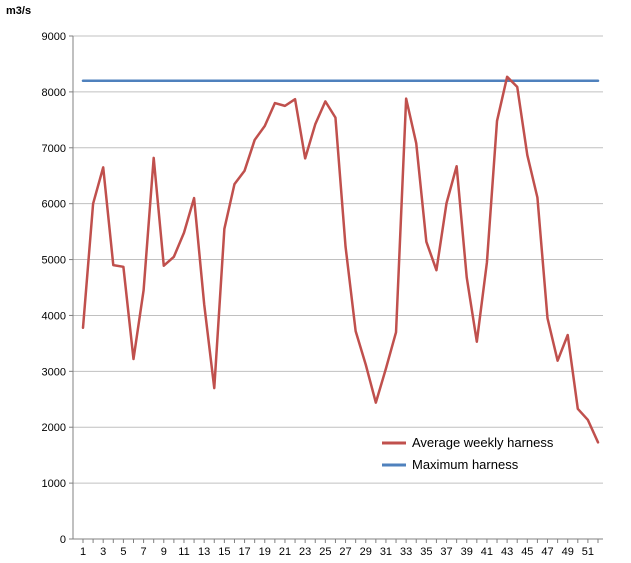 Image resolution: width=631 pixels, height=563 pixels. Describe the element at coordinates (507, 552) in the screenshot. I see `x-tick-label: 43` at that location.